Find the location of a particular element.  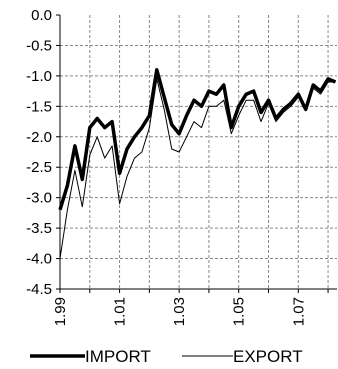

y-tick-label: 0.0 is located at coordinates (41, 15).